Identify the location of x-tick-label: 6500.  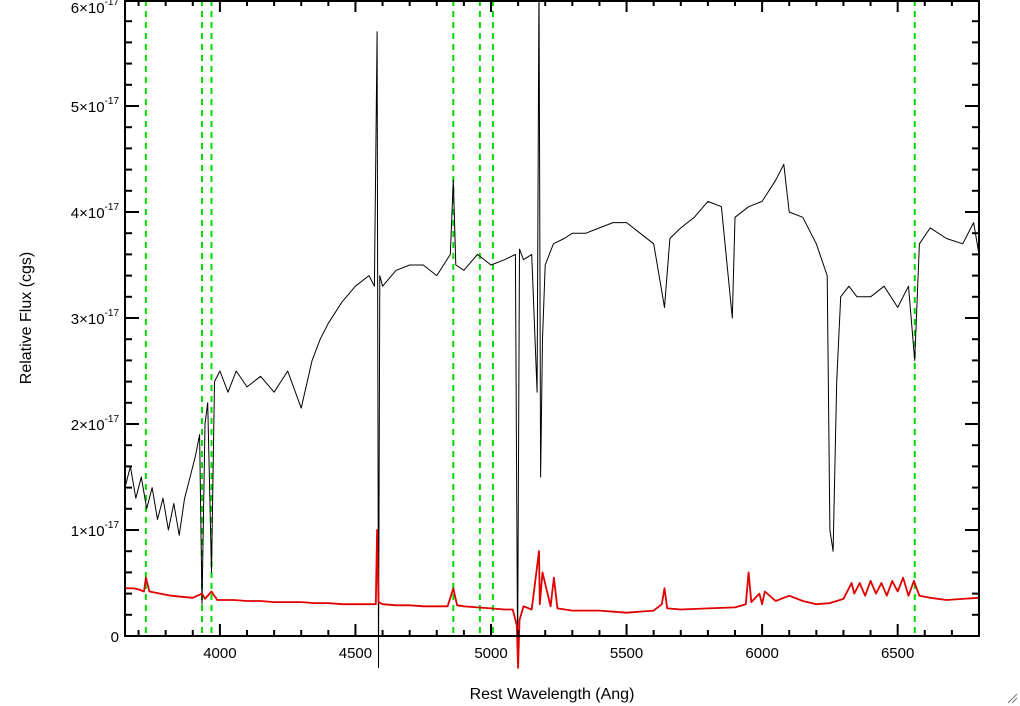
(897, 653).